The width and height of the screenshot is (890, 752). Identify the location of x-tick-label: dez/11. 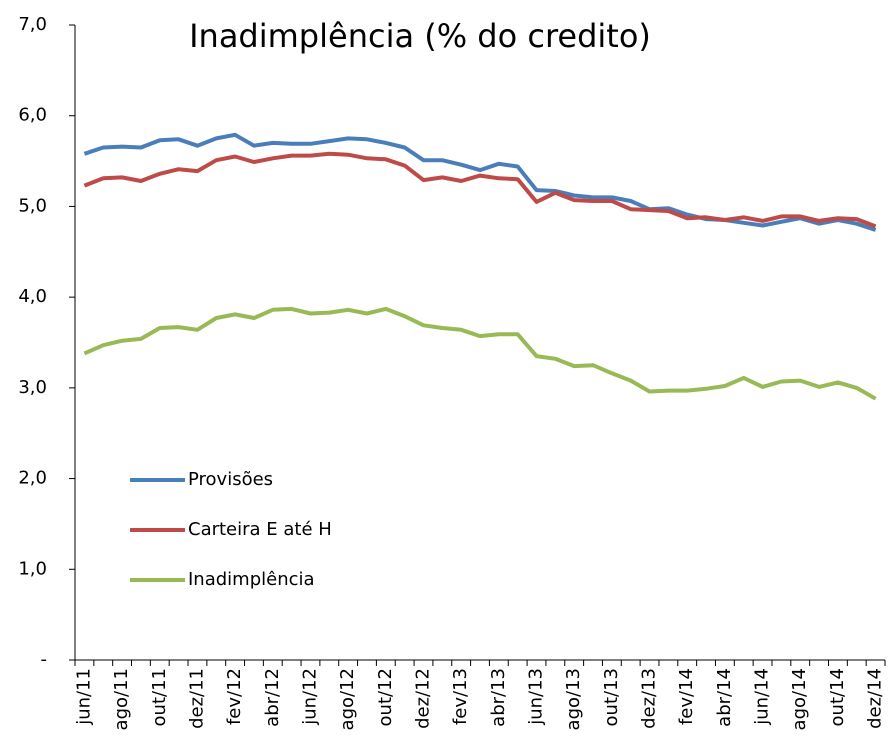
(196, 698).